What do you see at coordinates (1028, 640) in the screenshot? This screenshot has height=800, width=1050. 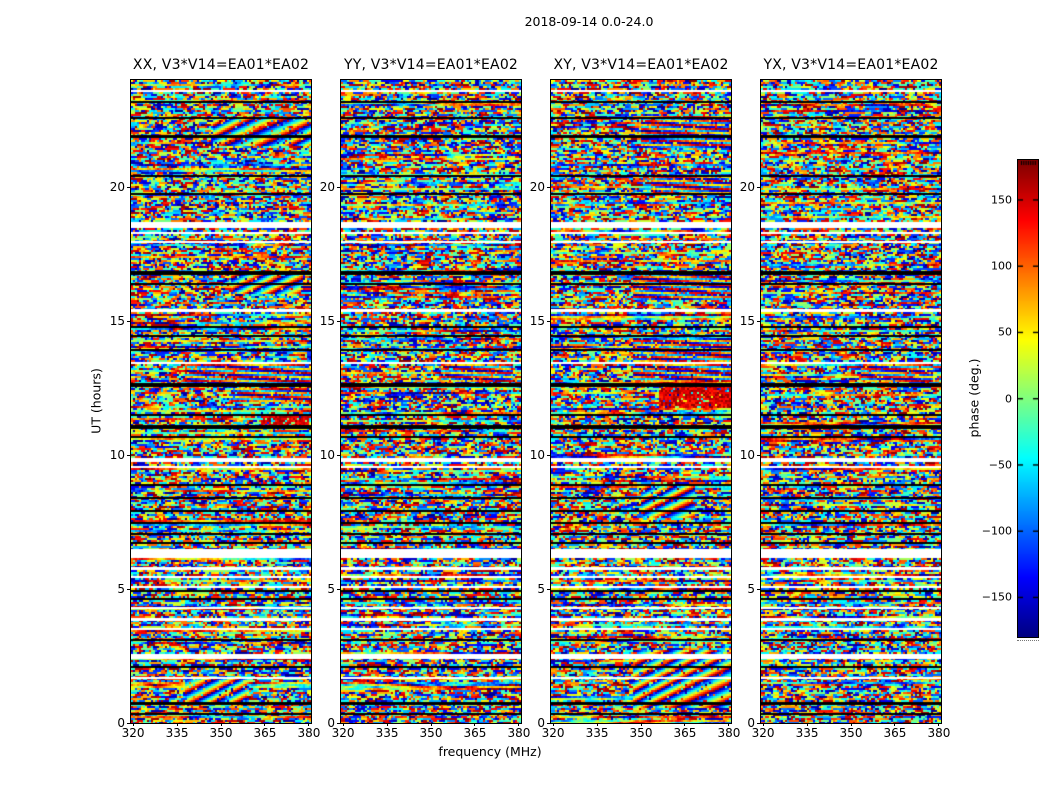 I see `colorbar-dotted-edge-icon` at bounding box center [1028, 640].